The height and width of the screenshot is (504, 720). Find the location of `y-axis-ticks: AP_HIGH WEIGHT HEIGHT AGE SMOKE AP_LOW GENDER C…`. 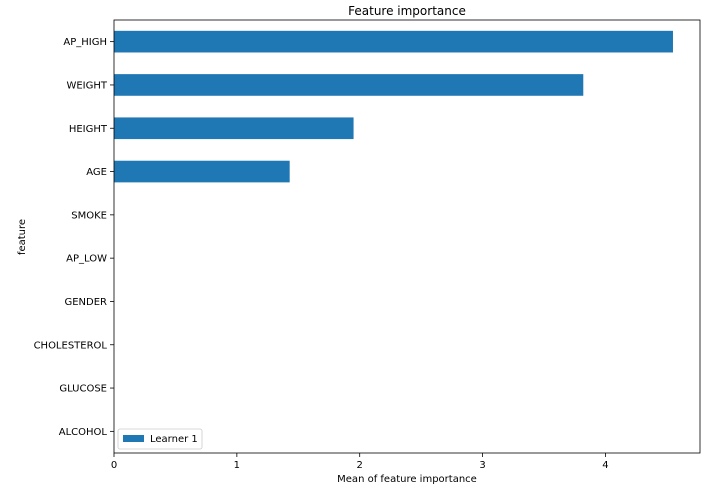

y-axis-ticks: AP_HIGH WEIGHT HEIGHT AGE SMOKE AP_LOW GENDER C… is located at coordinates (74, 237).